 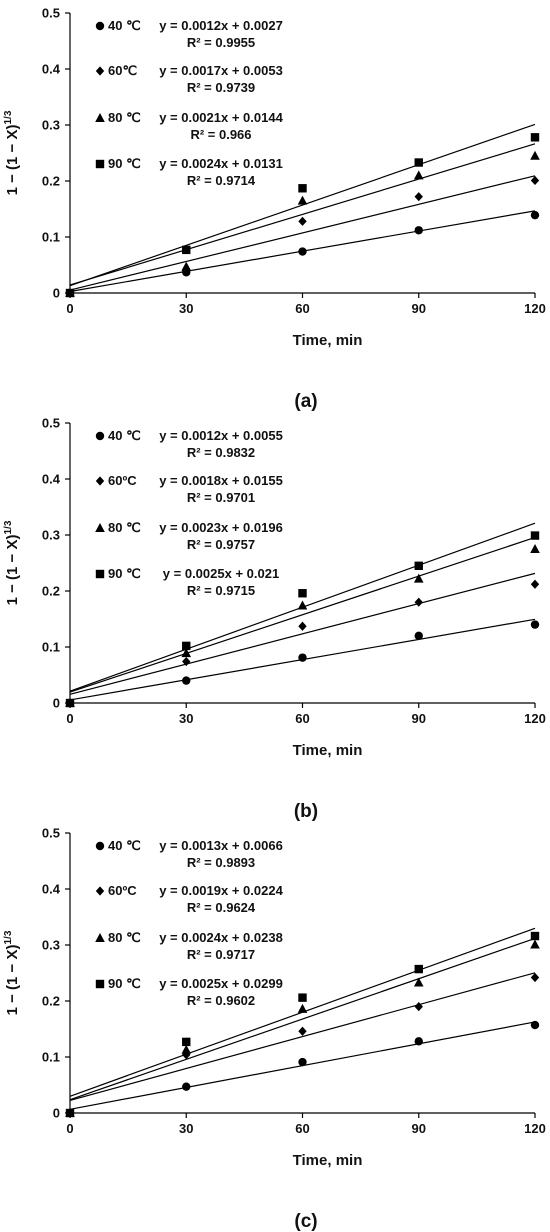 I want to click on trendline-r-squared: R² = 0.9832, so click(x=221, y=452).